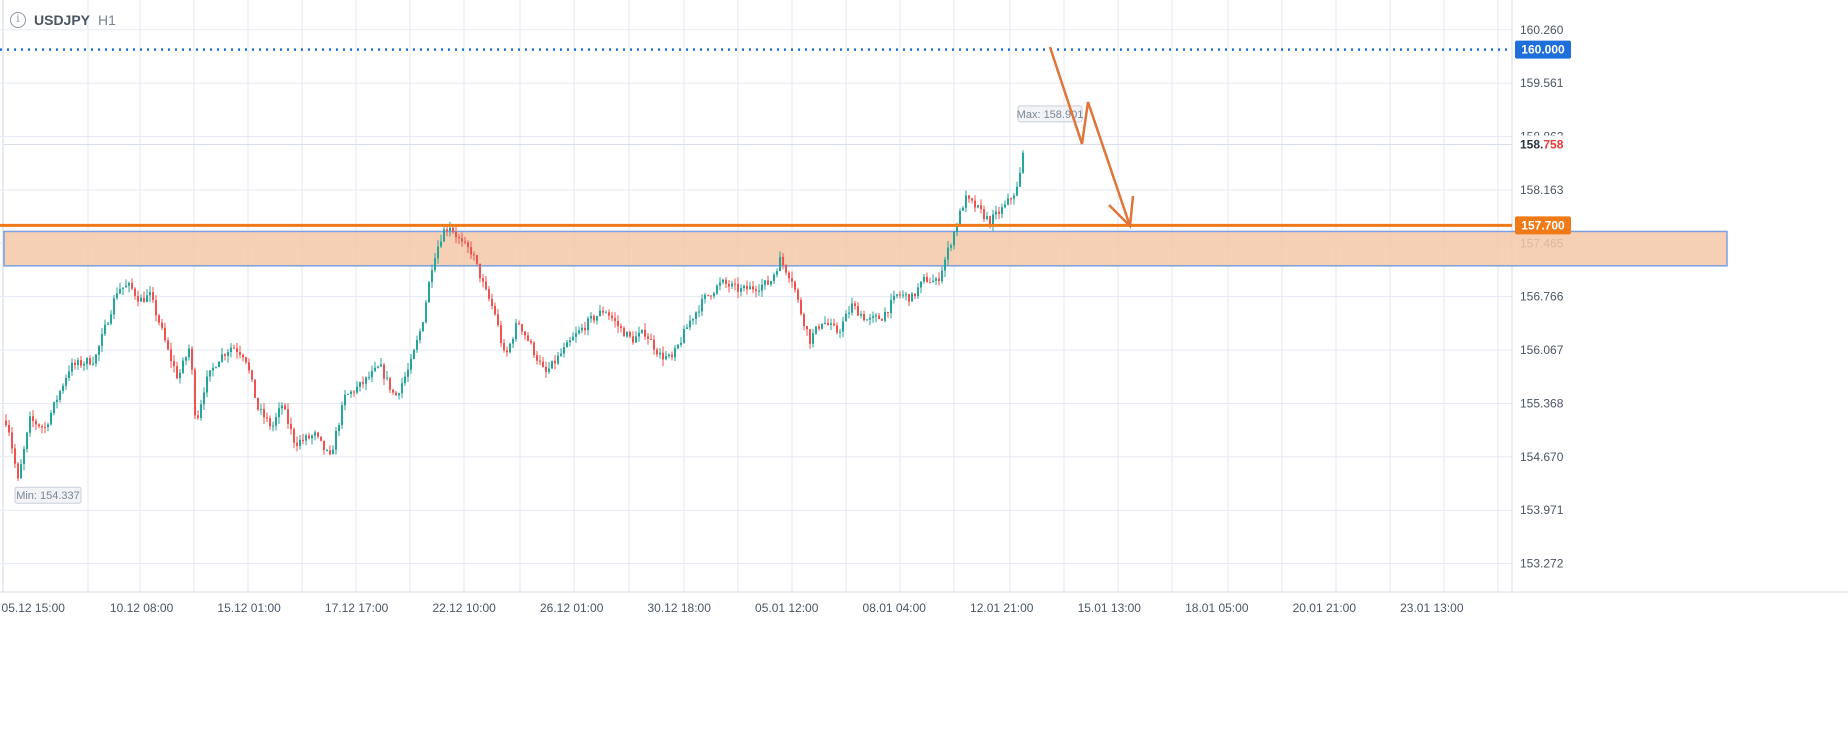  I want to click on support-zone, so click(865, 248).